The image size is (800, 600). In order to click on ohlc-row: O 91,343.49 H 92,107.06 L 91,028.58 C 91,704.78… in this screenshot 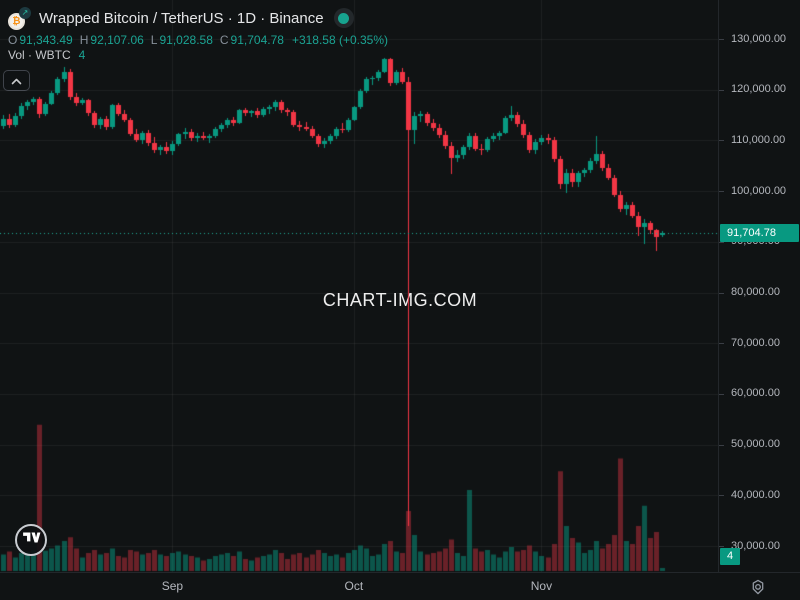, I will do `click(198, 40)`.